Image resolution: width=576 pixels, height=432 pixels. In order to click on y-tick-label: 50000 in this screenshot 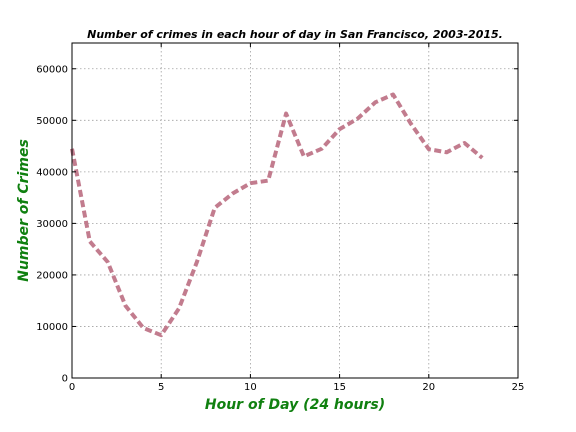, I will do `click(52, 121)`.